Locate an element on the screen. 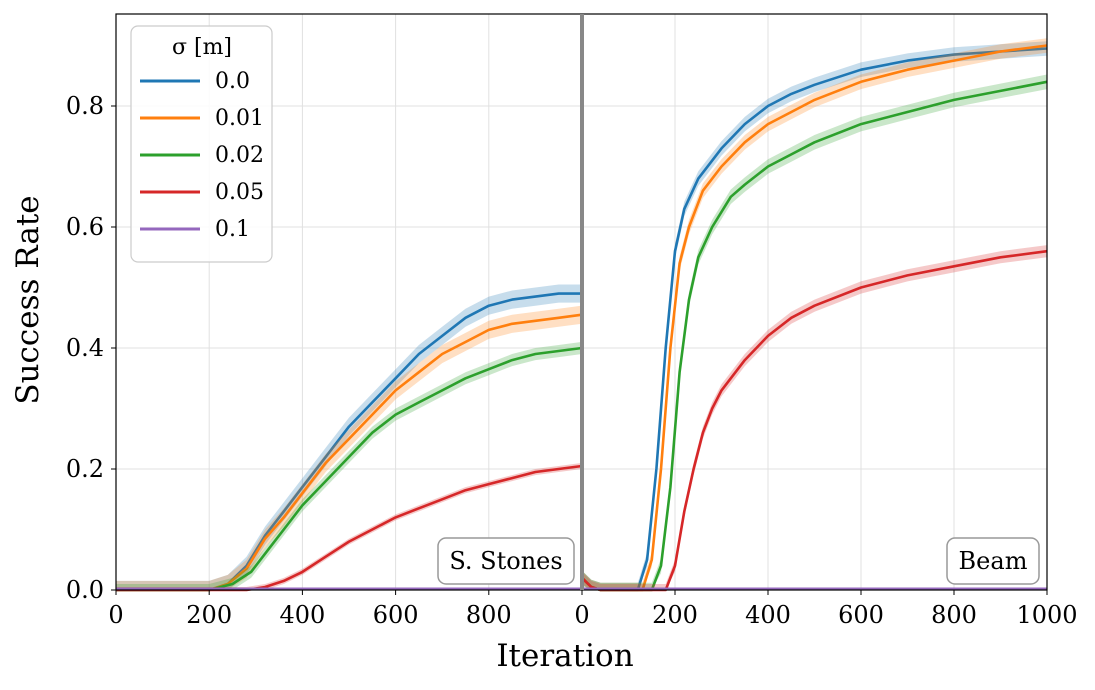  panel-tag-label: Beam is located at coordinates (993, 561).